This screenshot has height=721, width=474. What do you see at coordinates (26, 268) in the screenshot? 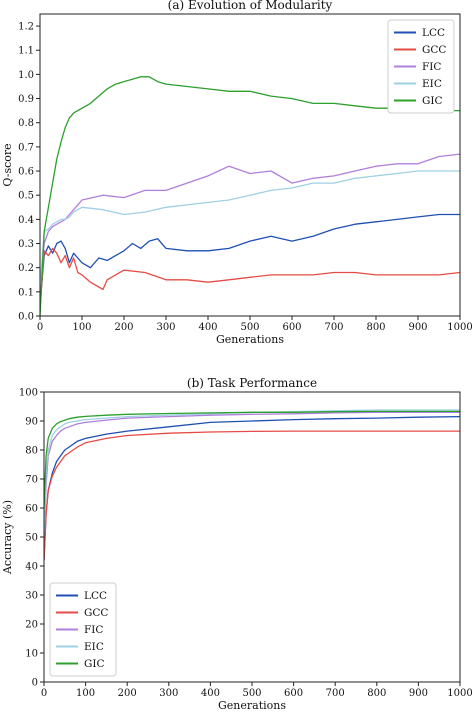
I see `y-tick-label: 0.2` at bounding box center [26, 268].